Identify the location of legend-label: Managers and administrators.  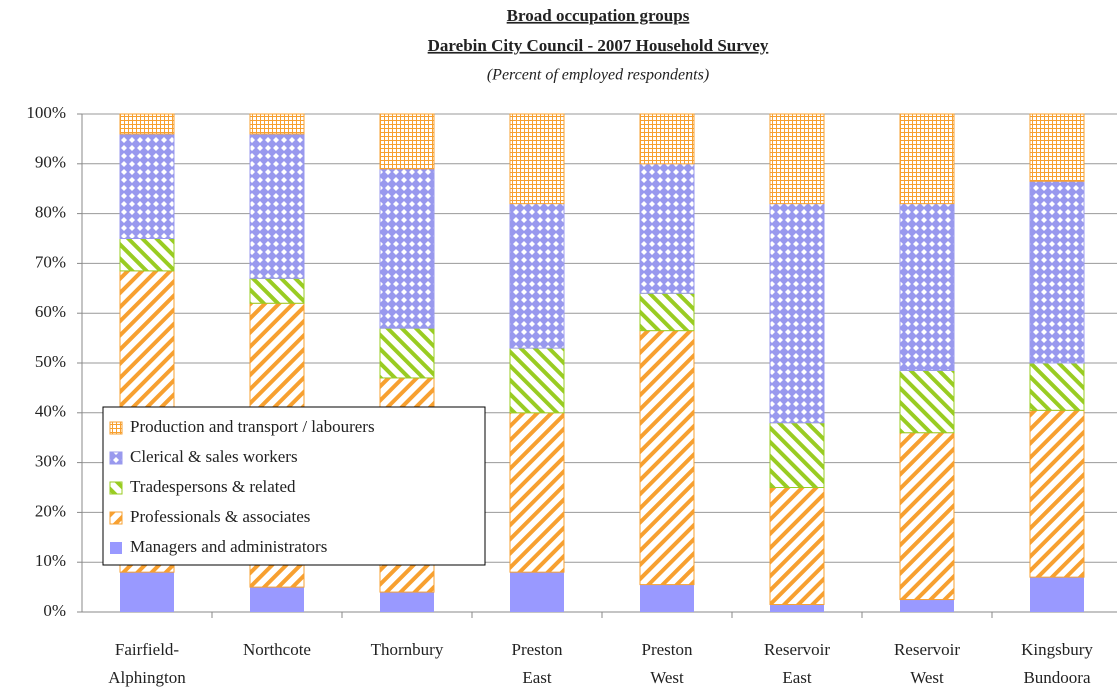
(228, 546).